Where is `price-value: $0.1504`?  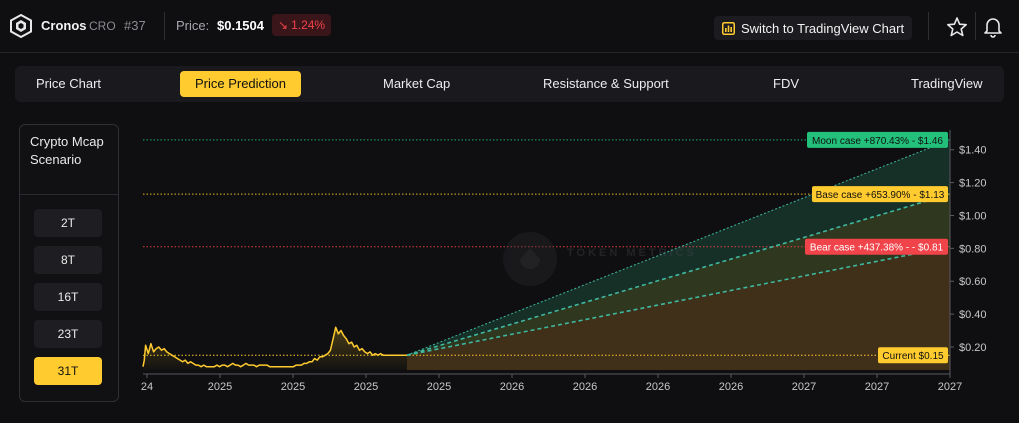
price-value: $0.1504 is located at coordinates (240, 25).